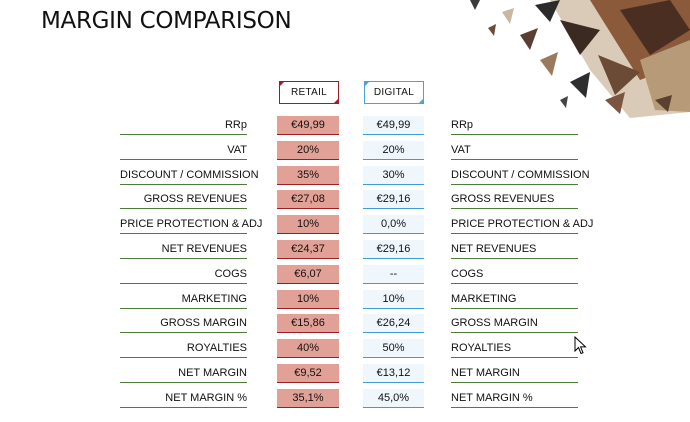 The image size is (690, 422). Describe the element at coordinates (345, 274) in the screenshot. I see `table-row: COGS €6,07 -- COGS` at that location.